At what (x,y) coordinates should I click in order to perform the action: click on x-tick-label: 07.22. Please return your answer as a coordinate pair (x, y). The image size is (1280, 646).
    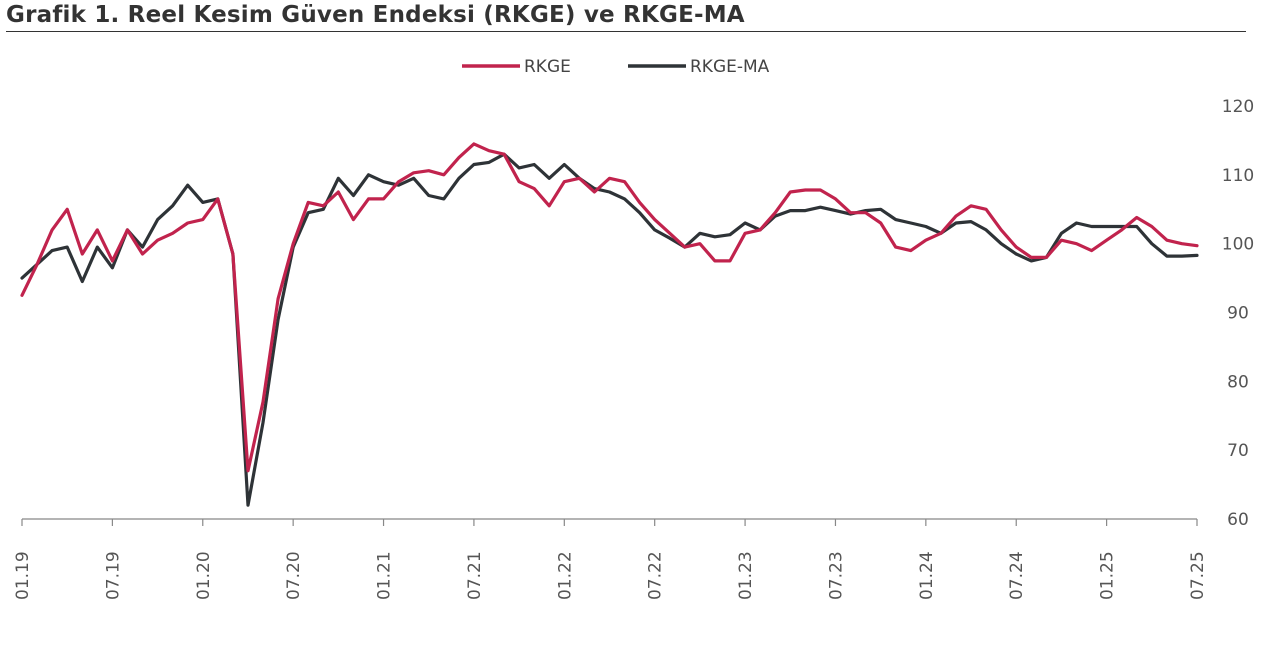
    Looking at the image, I should click on (656, 575).